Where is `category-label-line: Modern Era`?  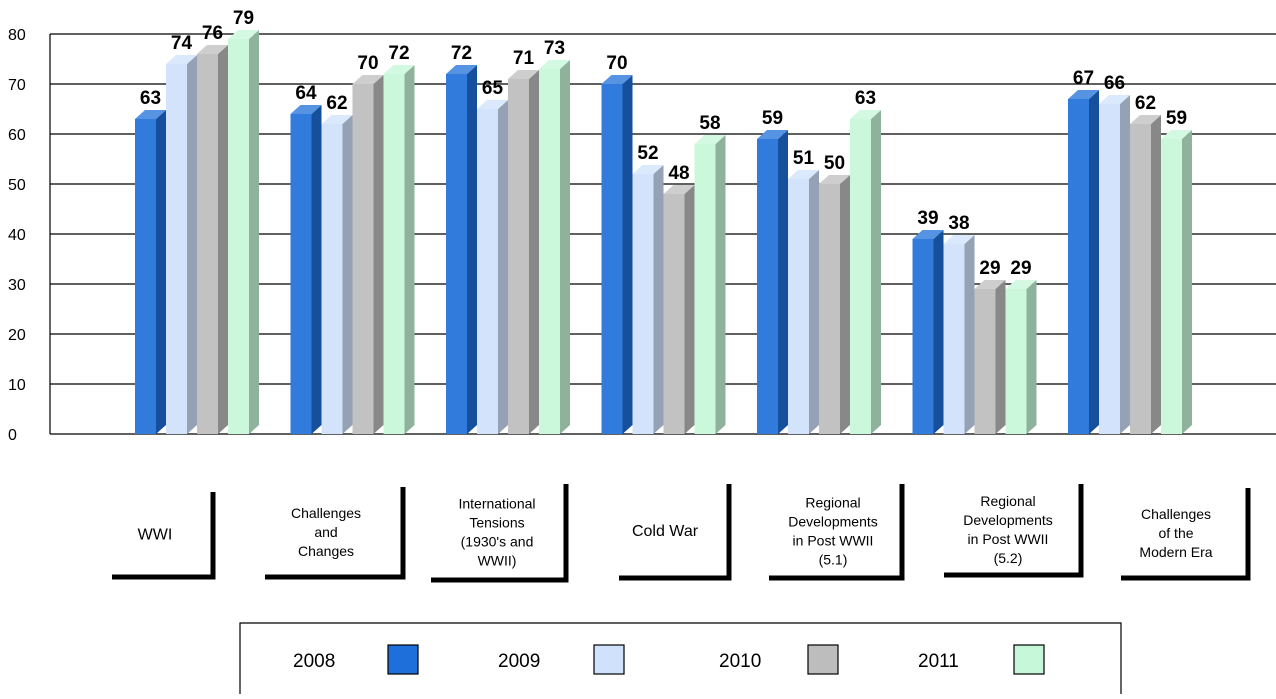 category-label-line: Modern Era is located at coordinates (1175, 552).